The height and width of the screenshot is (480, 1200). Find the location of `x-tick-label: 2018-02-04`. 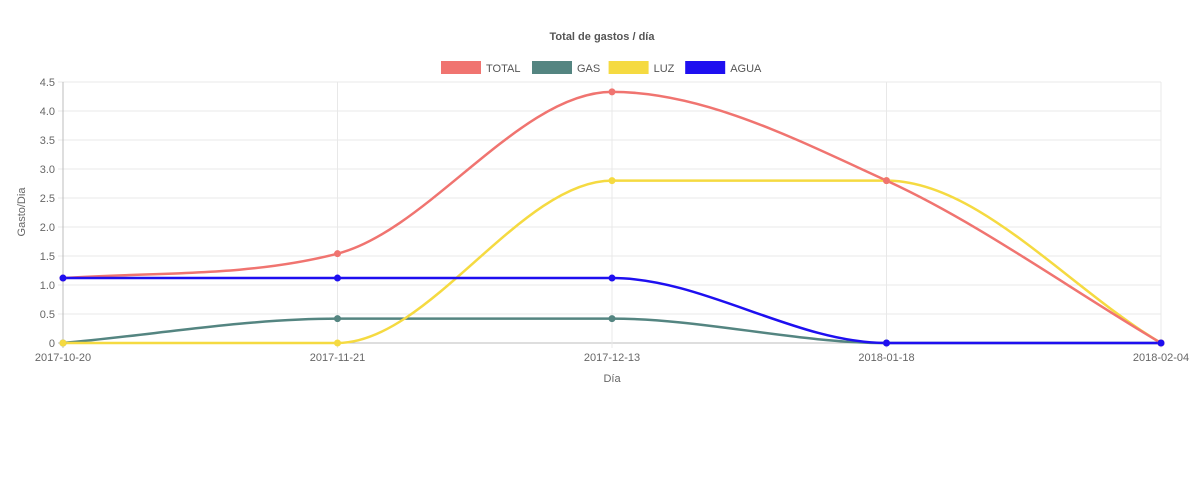

x-tick-label: 2018-02-04 is located at coordinates (1161, 358).